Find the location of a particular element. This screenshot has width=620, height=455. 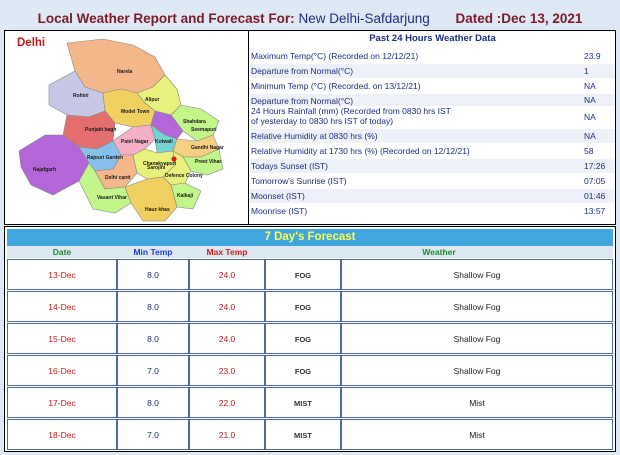

past-row-moonrise: Moonrise (IST) 13:57 is located at coordinates (432, 211).